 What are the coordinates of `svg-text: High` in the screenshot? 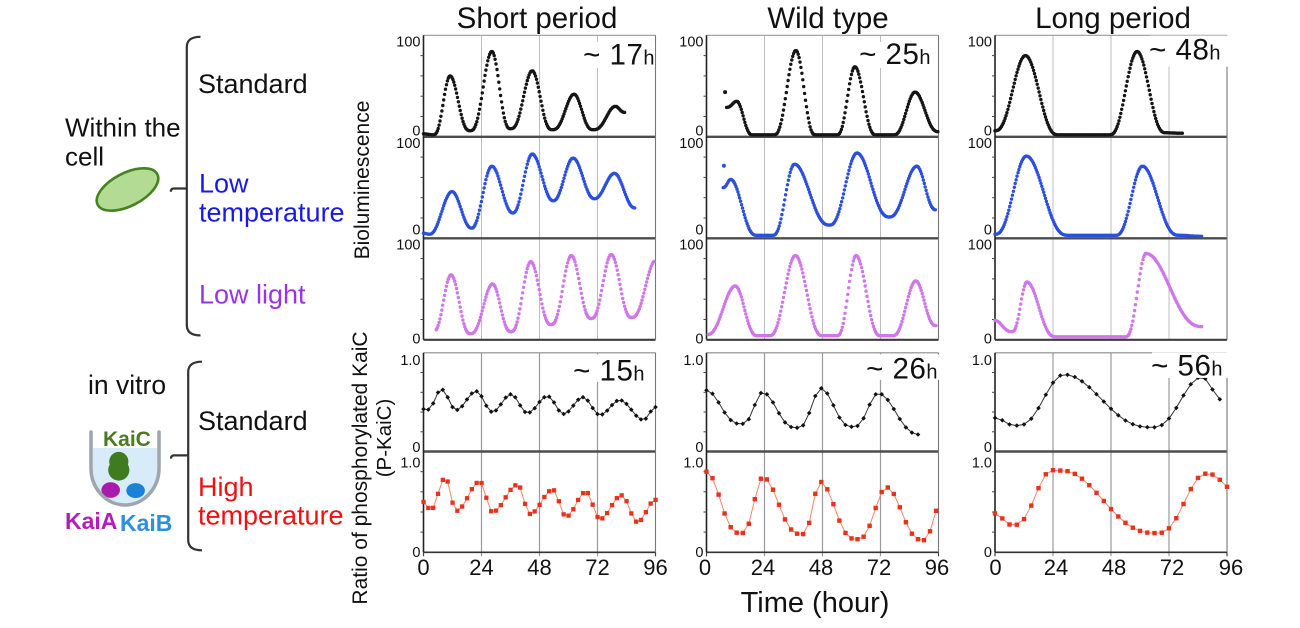 It's located at (226, 487).